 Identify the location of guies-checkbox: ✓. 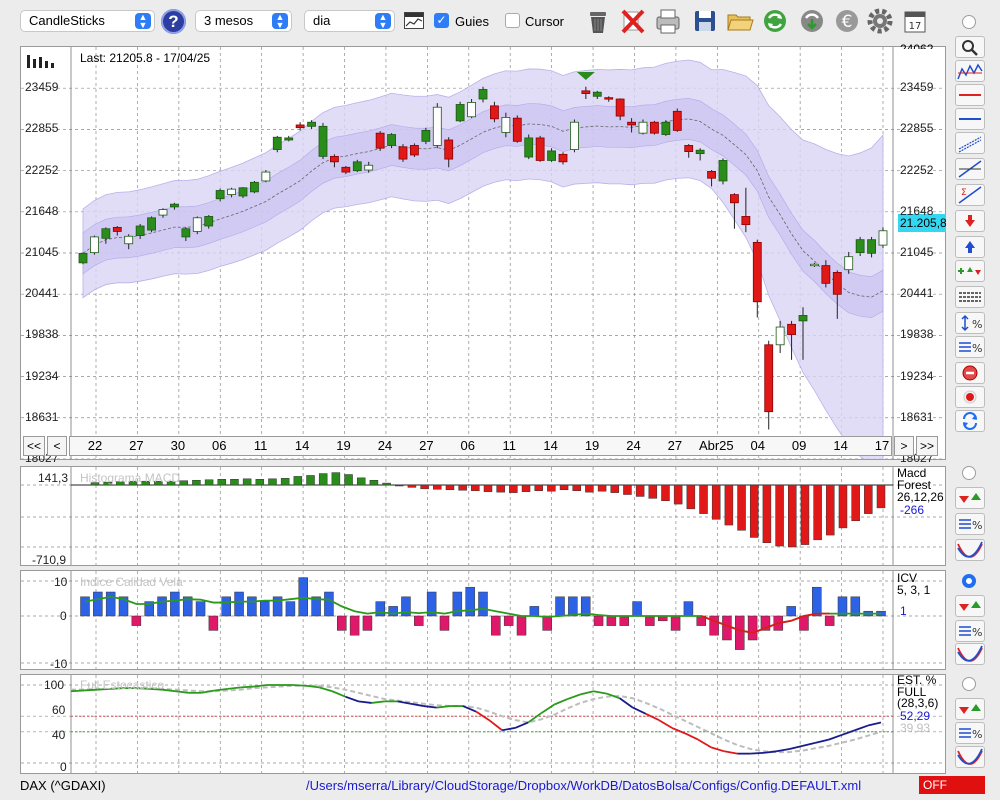
(441, 20).